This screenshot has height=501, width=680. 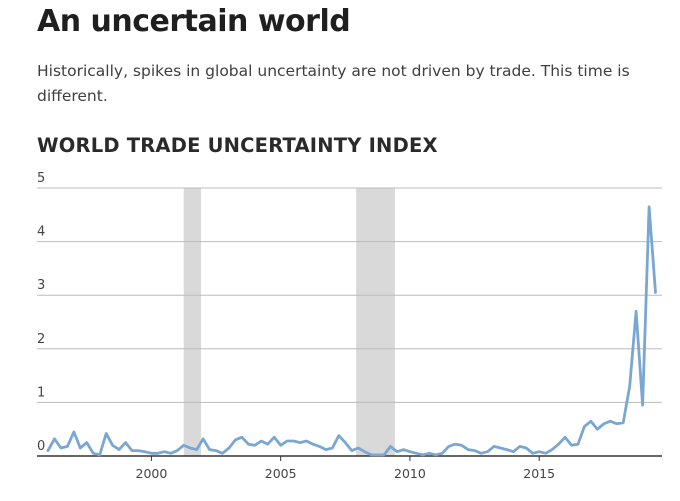 What do you see at coordinates (345, 468) in the screenshot?
I see `x-axis-ticks: 2000 2005 2010 2015` at bounding box center [345, 468].